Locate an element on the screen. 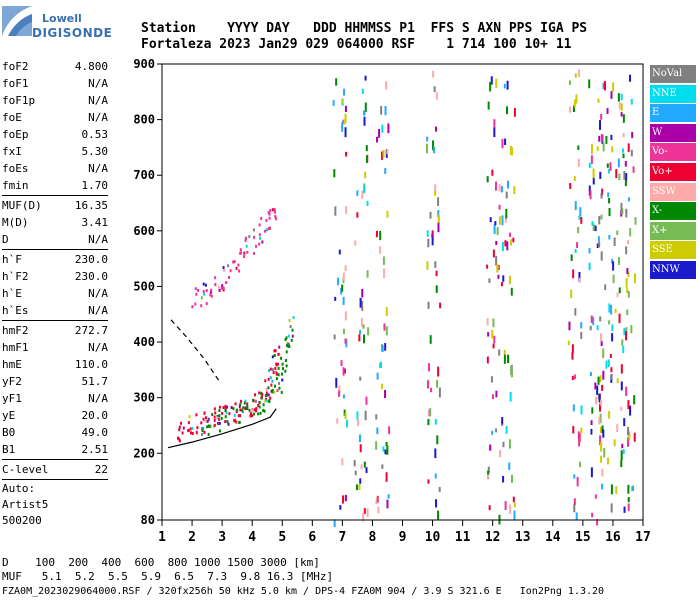  autoscale-note: Artist5 is located at coordinates (25, 504).